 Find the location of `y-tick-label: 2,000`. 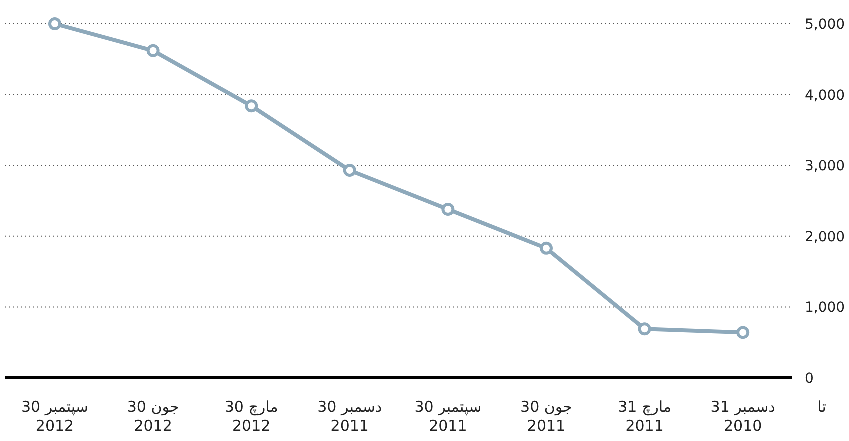

y-tick-label: 2,000 is located at coordinates (825, 237).